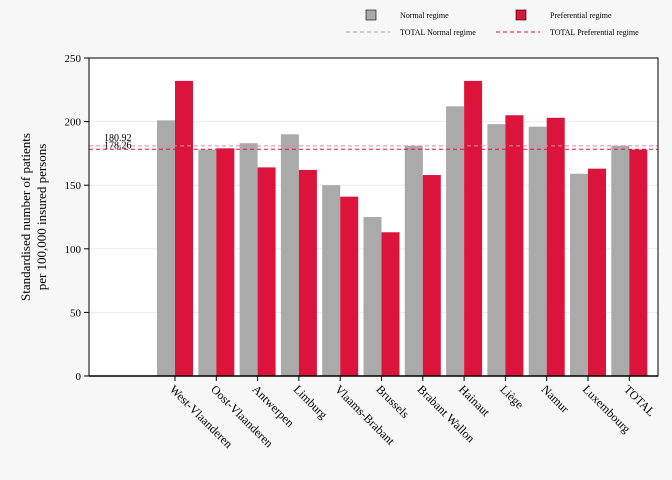  I want to click on bar-normal-namur, so click(537, 251).